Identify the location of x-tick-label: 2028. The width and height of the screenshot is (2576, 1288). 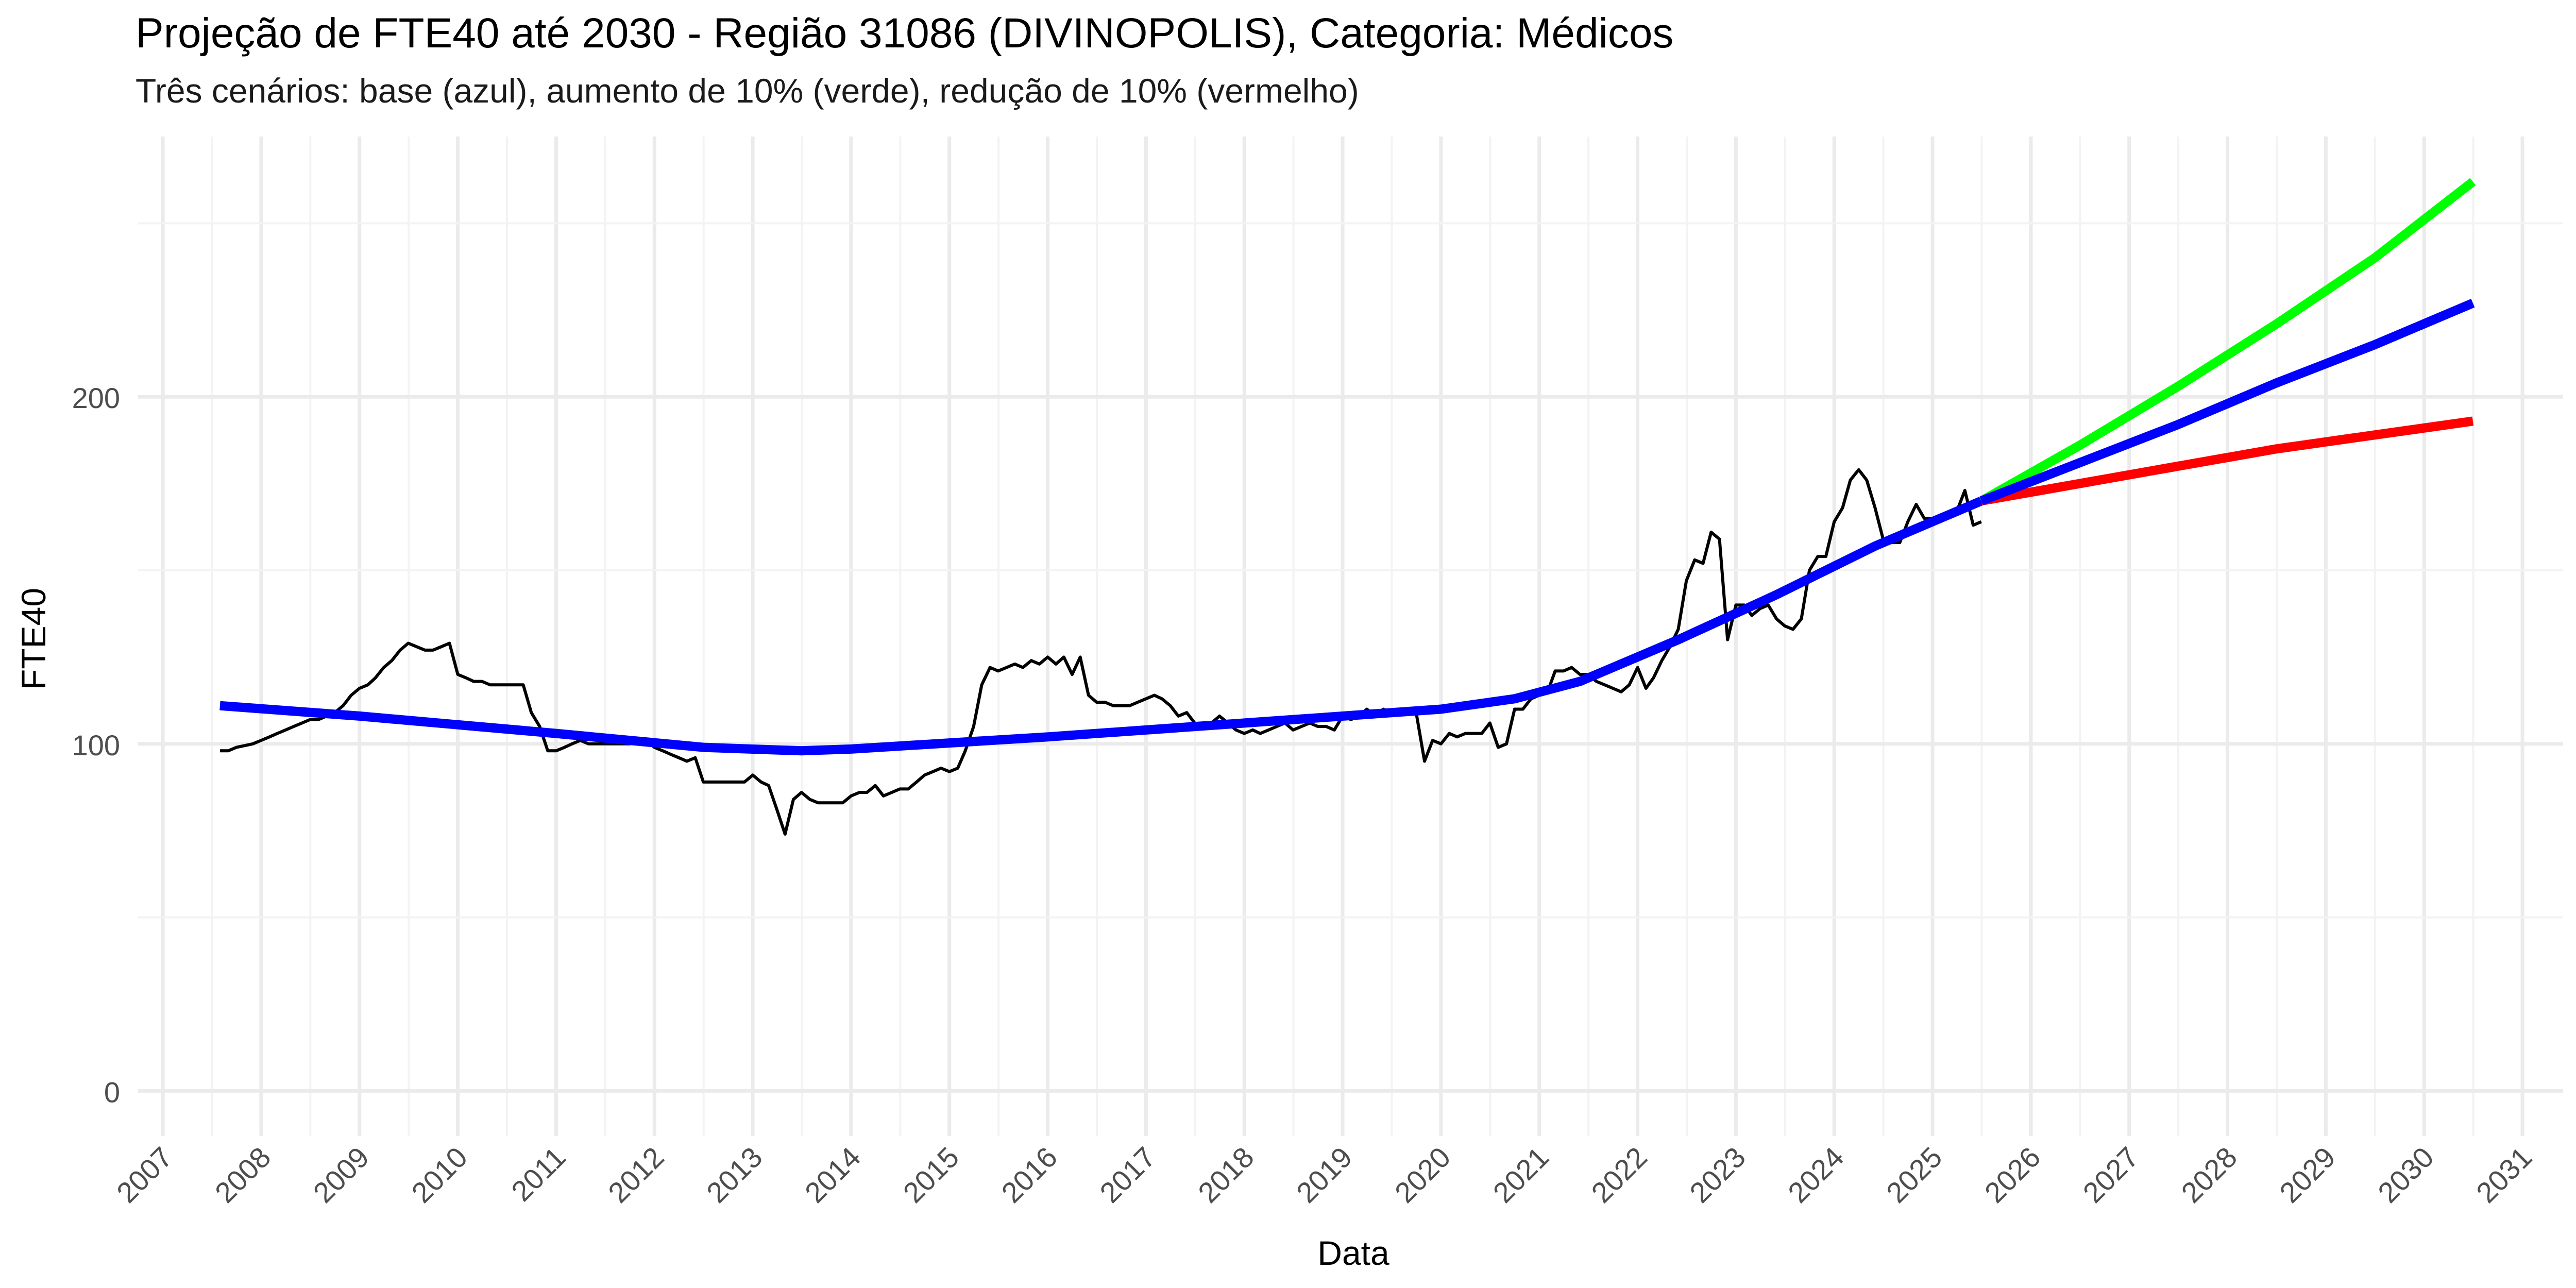
(2209, 1175).